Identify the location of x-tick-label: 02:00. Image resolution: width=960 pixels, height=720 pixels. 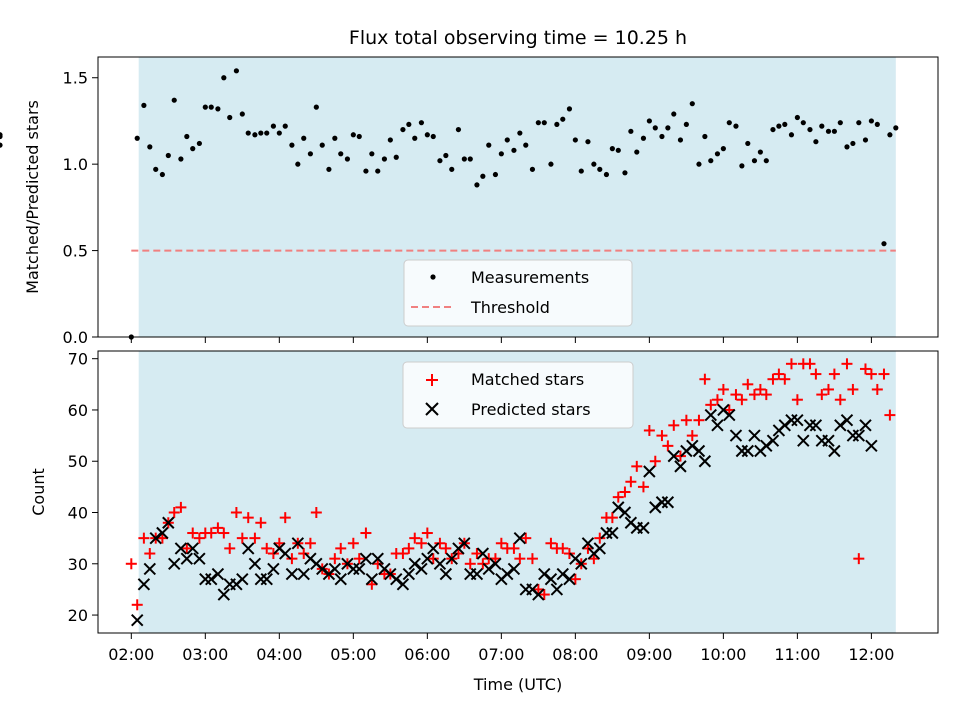
(131, 654).